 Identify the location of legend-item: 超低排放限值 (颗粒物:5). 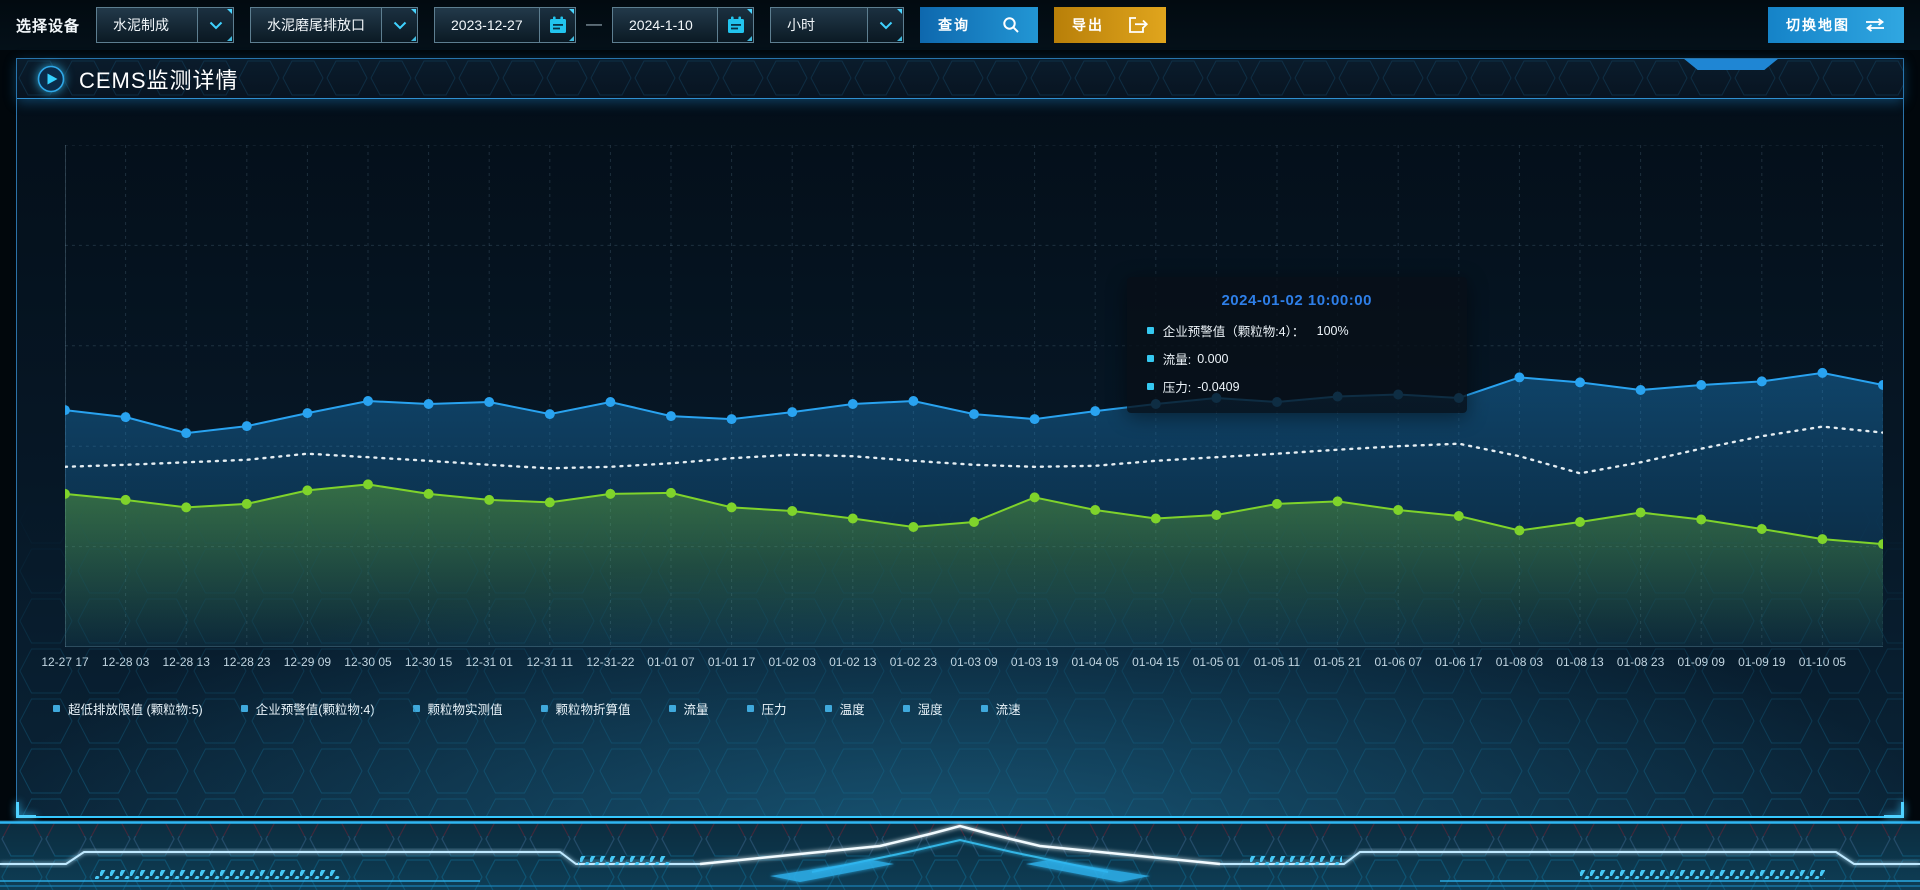
(128, 708).